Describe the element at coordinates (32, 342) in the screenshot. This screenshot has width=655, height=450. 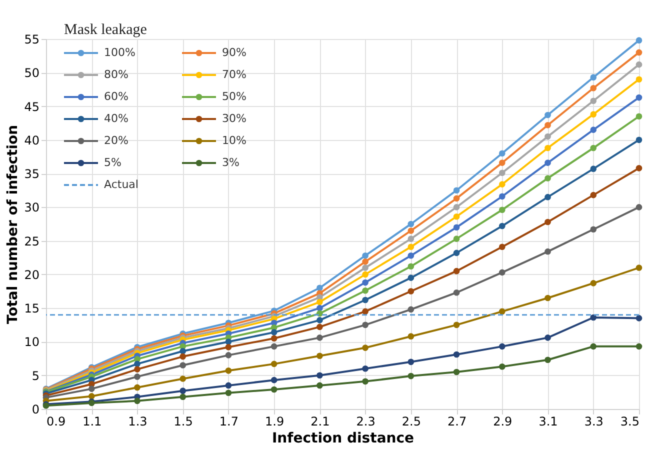
I see `y-tick-label: 10` at that location.